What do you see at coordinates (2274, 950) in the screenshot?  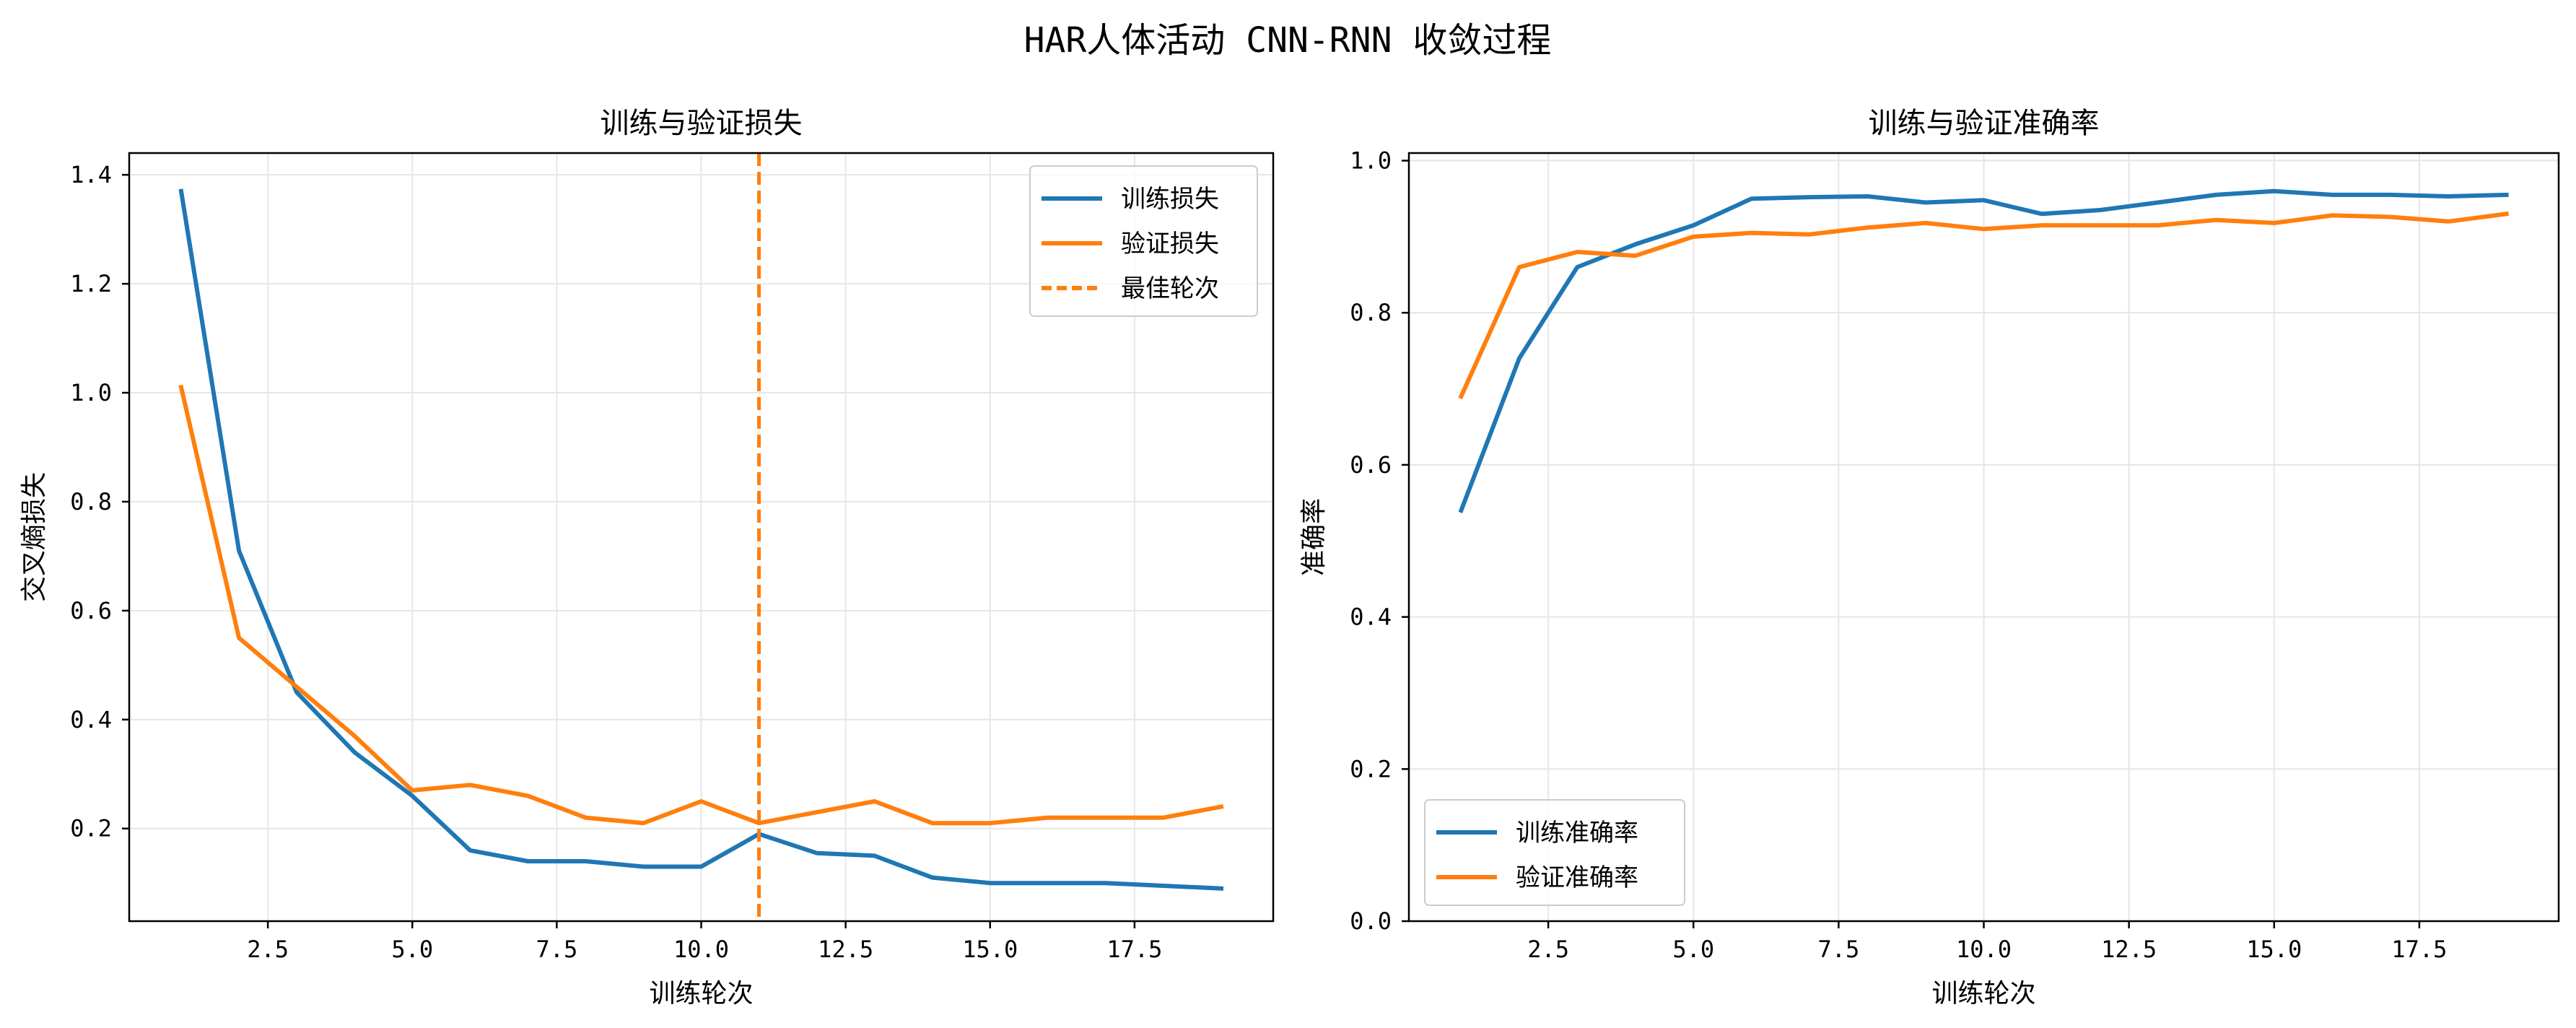 I see `acc-x-tick-label: 15.0` at bounding box center [2274, 950].